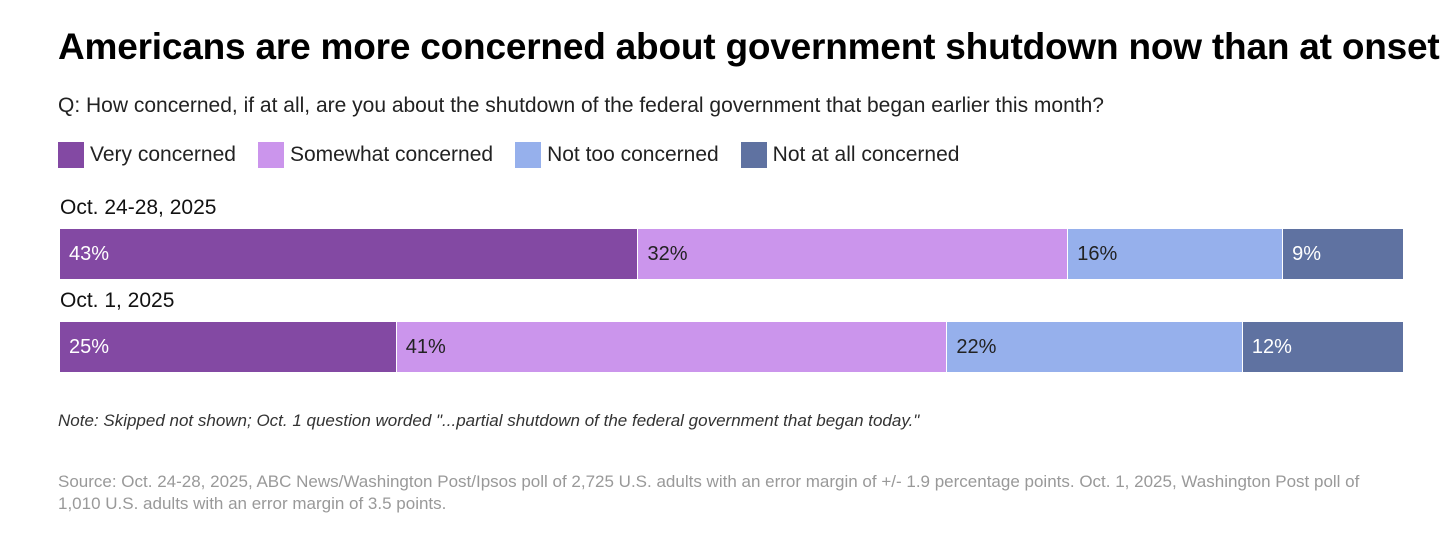 The height and width of the screenshot is (544, 1456). I want to click on bar-segment-very-concerned-oct-24-28: 43%, so click(349, 254).